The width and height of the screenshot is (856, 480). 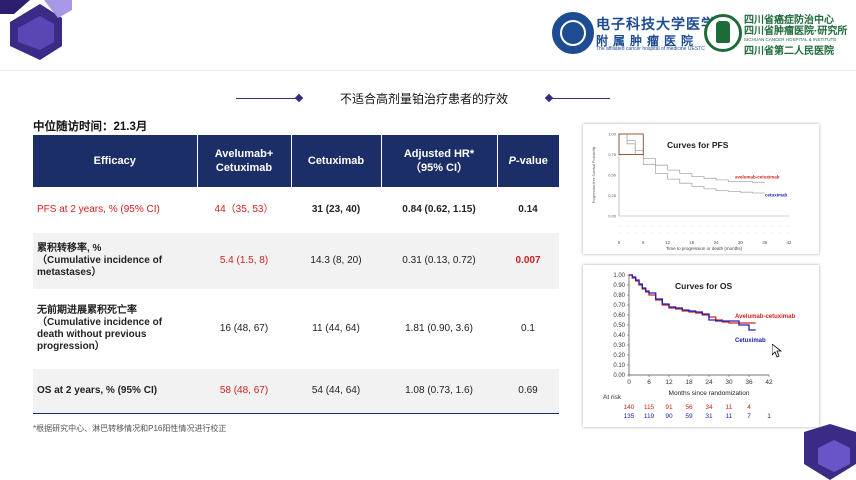 What do you see at coordinates (532, 161) in the screenshot?
I see `header-p-rest: -value` at bounding box center [532, 161].